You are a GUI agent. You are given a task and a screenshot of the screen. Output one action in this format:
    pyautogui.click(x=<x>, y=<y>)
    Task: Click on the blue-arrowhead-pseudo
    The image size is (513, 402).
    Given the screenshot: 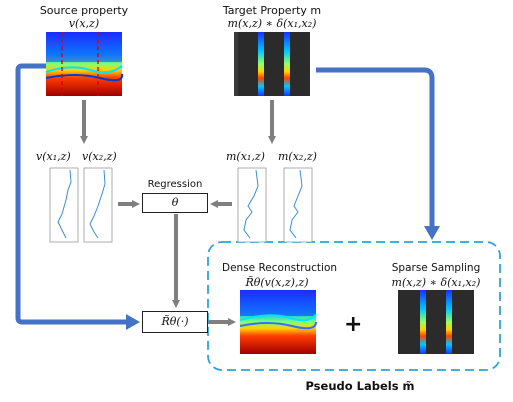 What is the action you would take?
    pyautogui.click(x=432, y=233)
    